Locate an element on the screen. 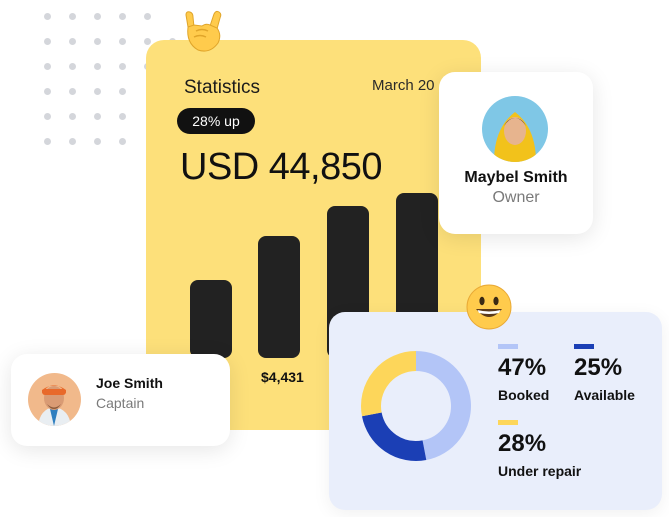 The image size is (669, 517). profile-name: Joe Smith is located at coordinates (129, 383).